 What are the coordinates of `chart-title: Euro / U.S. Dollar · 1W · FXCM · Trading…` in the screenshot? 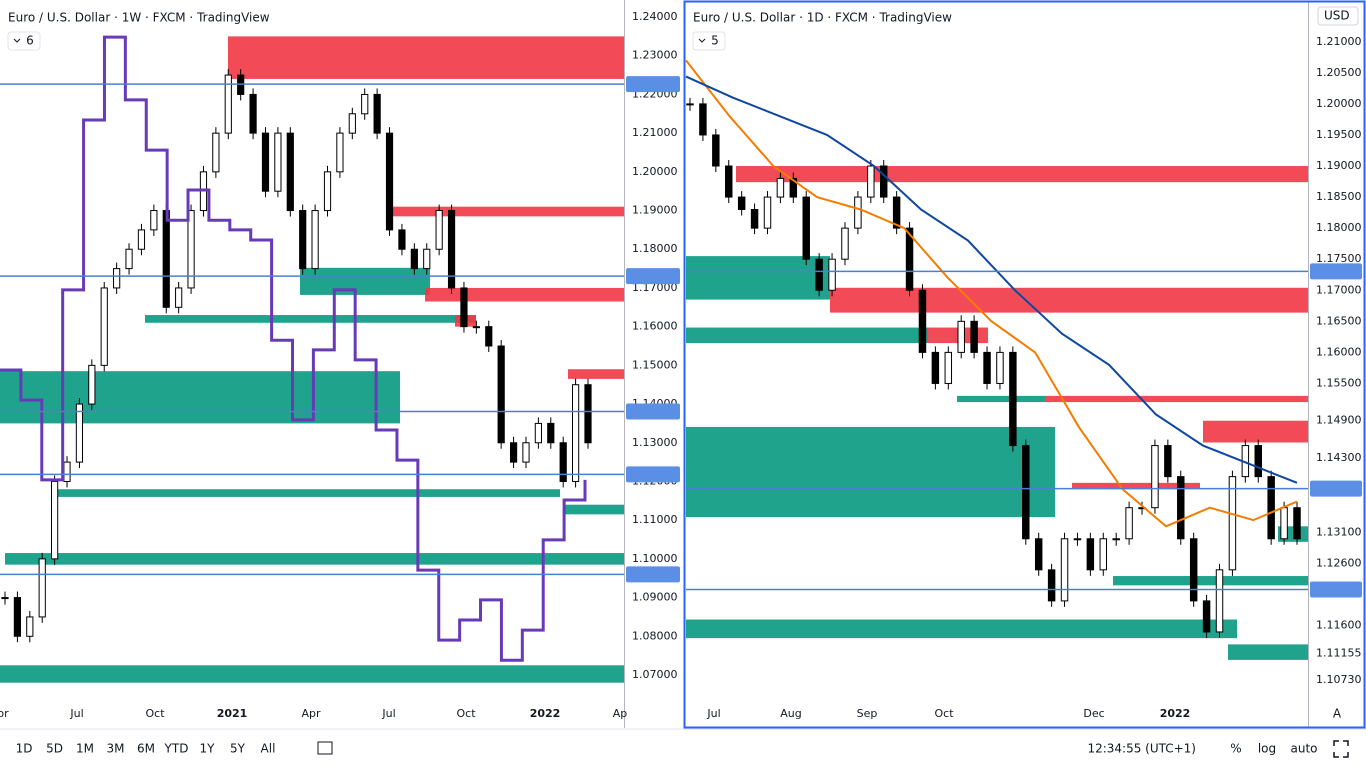 It's located at (139, 18).